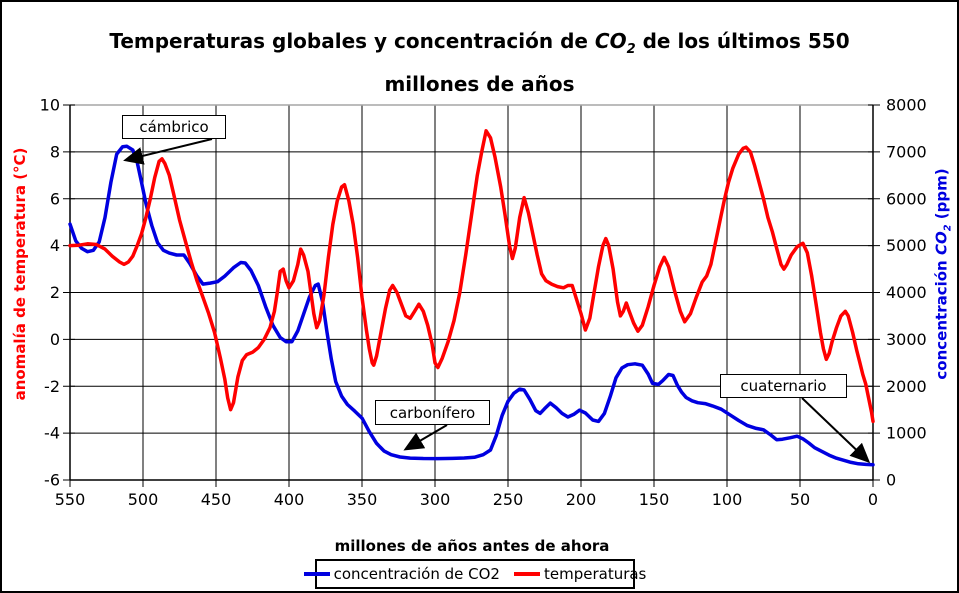  What do you see at coordinates (52, 433) in the screenshot?
I see `y-left-tick-label: -4` at bounding box center [52, 433].